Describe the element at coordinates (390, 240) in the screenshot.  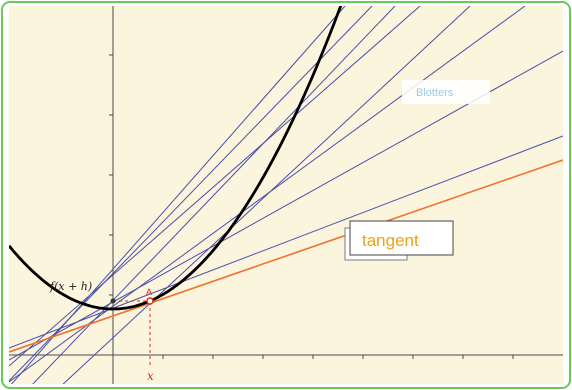
I see `tangent-label: tangent` at that location.